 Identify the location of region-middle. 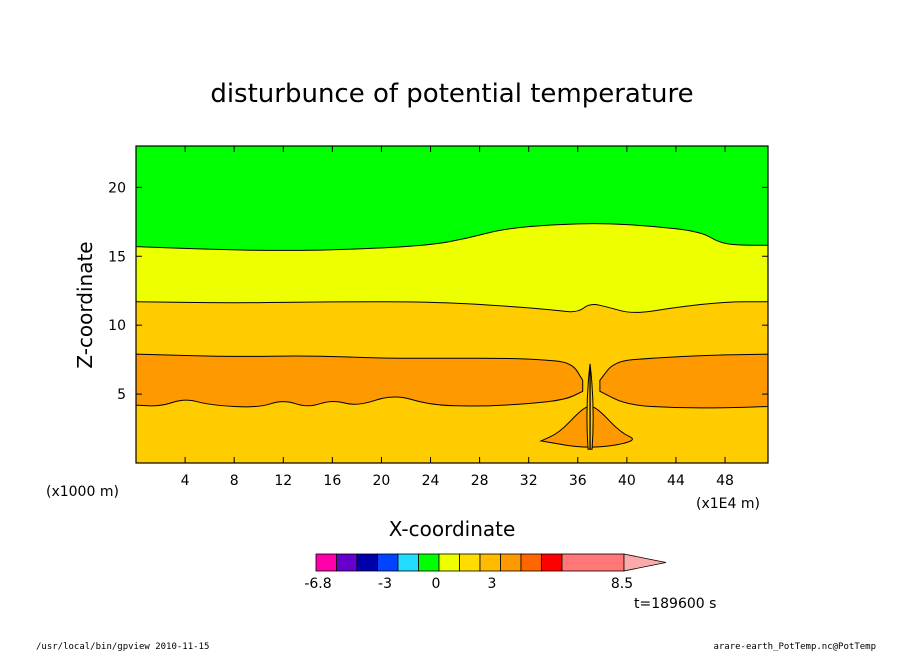
(452, 268).